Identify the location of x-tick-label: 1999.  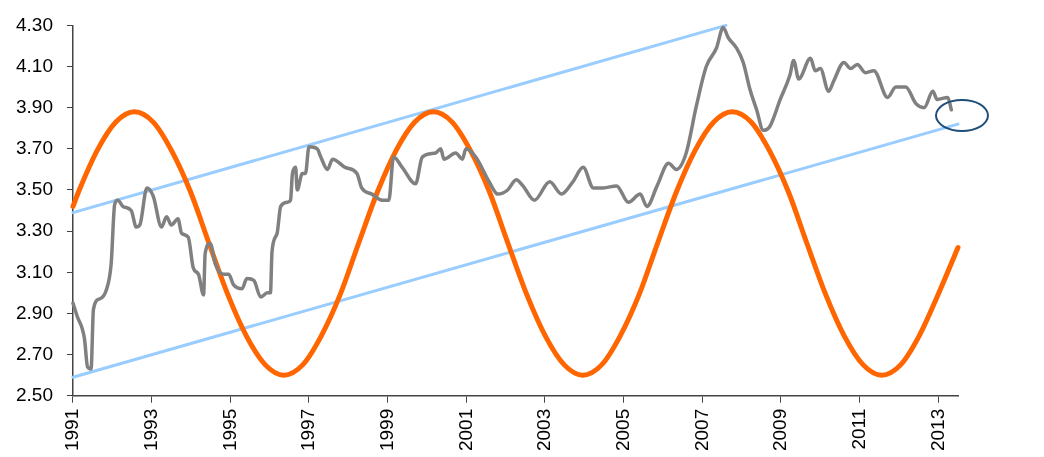
(386, 430).